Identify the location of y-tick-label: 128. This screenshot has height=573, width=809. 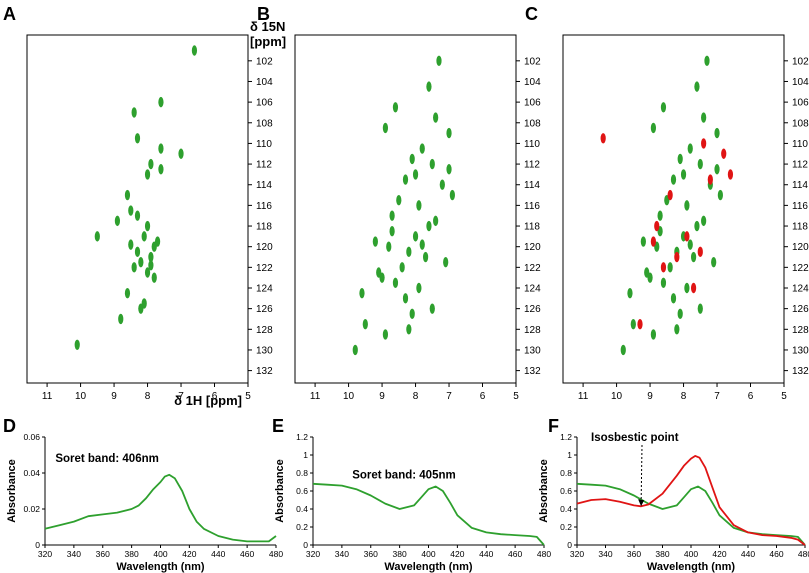
(264, 330).